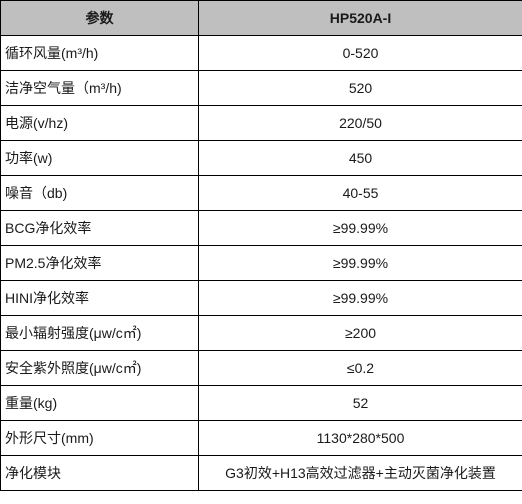 The width and height of the screenshot is (522, 504). What do you see at coordinates (99, 298) in the screenshot?
I see `param-name: HINI净化效率` at bounding box center [99, 298].